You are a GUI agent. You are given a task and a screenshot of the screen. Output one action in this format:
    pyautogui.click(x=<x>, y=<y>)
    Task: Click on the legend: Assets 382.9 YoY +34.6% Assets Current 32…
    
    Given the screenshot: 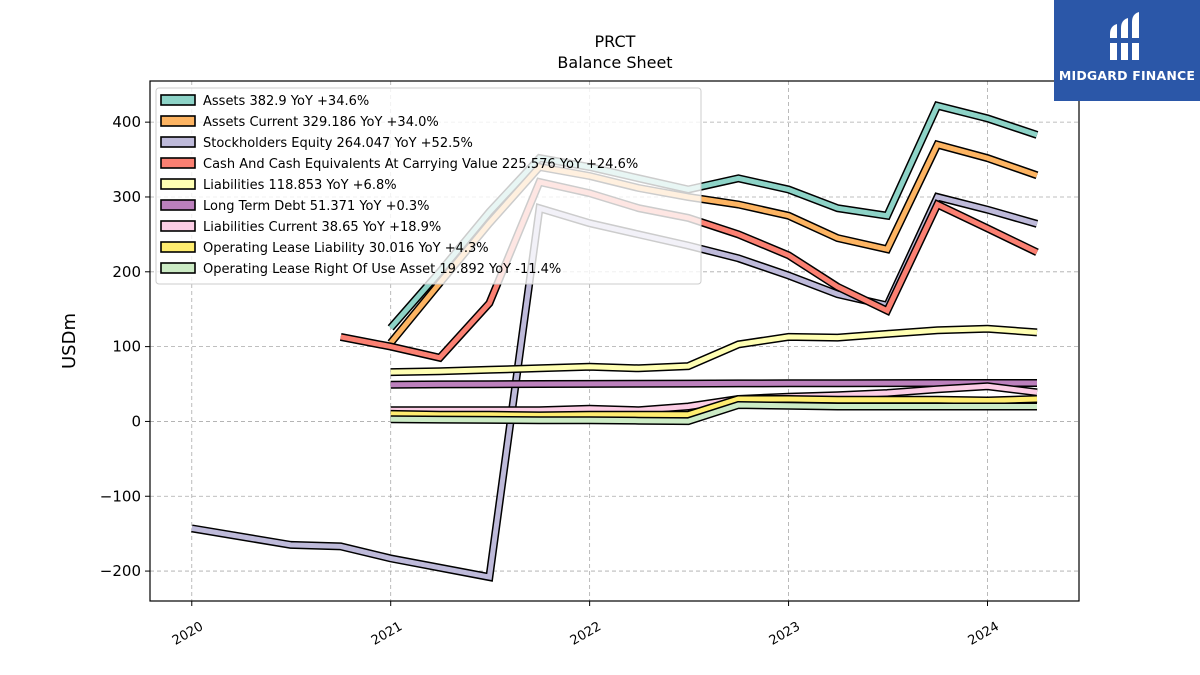 What is the action you would take?
    pyautogui.click(x=428, y=186)
    